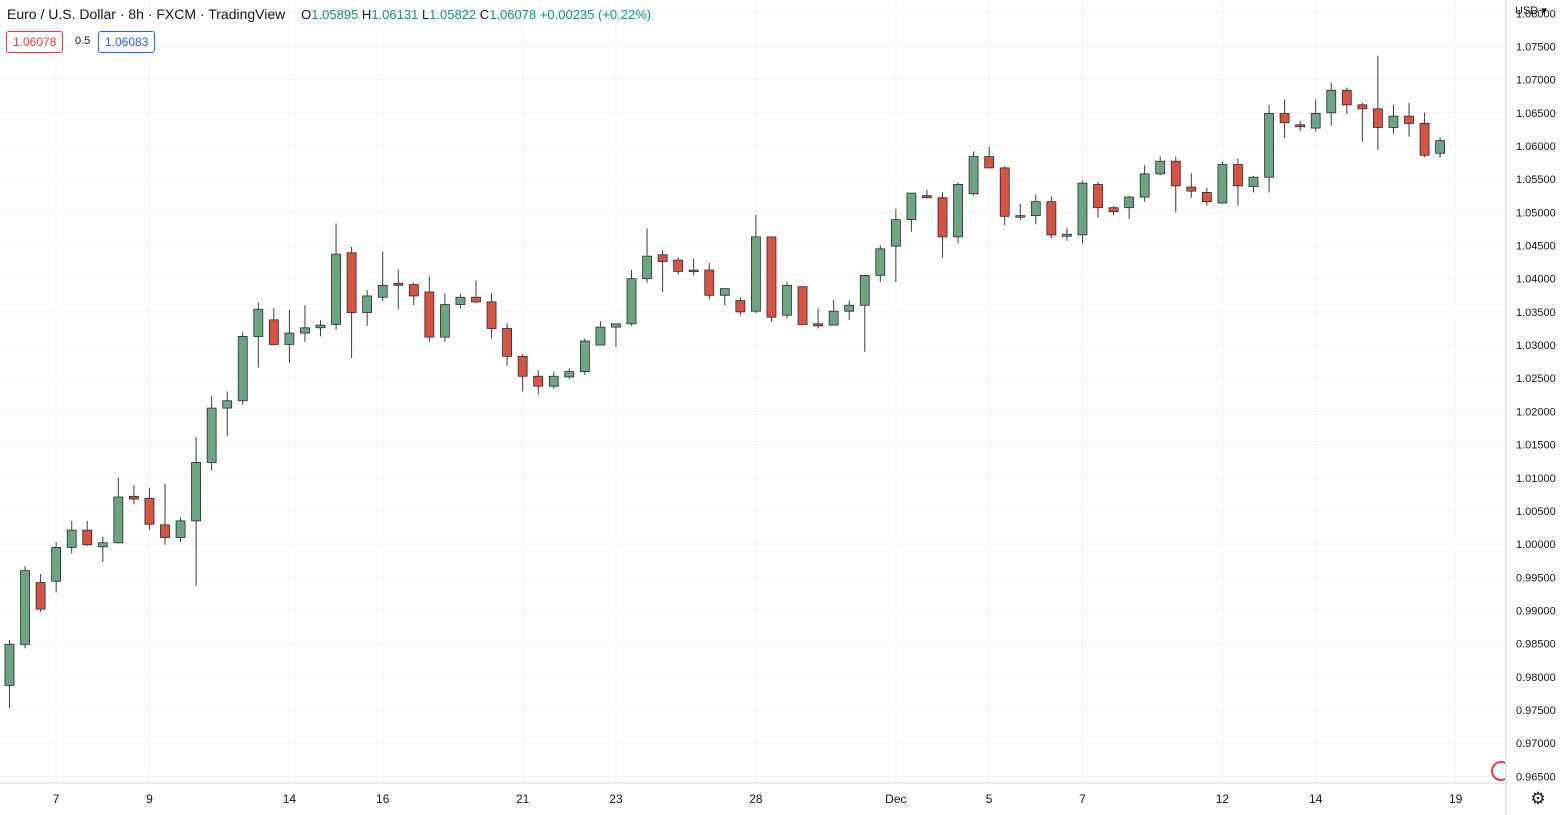 Image resolution: width=1568 pixels, height=815 pixels. Describe the element at coordinates (1316, 799) in the screenshot. I see `x-tick-label: 14` at that location.